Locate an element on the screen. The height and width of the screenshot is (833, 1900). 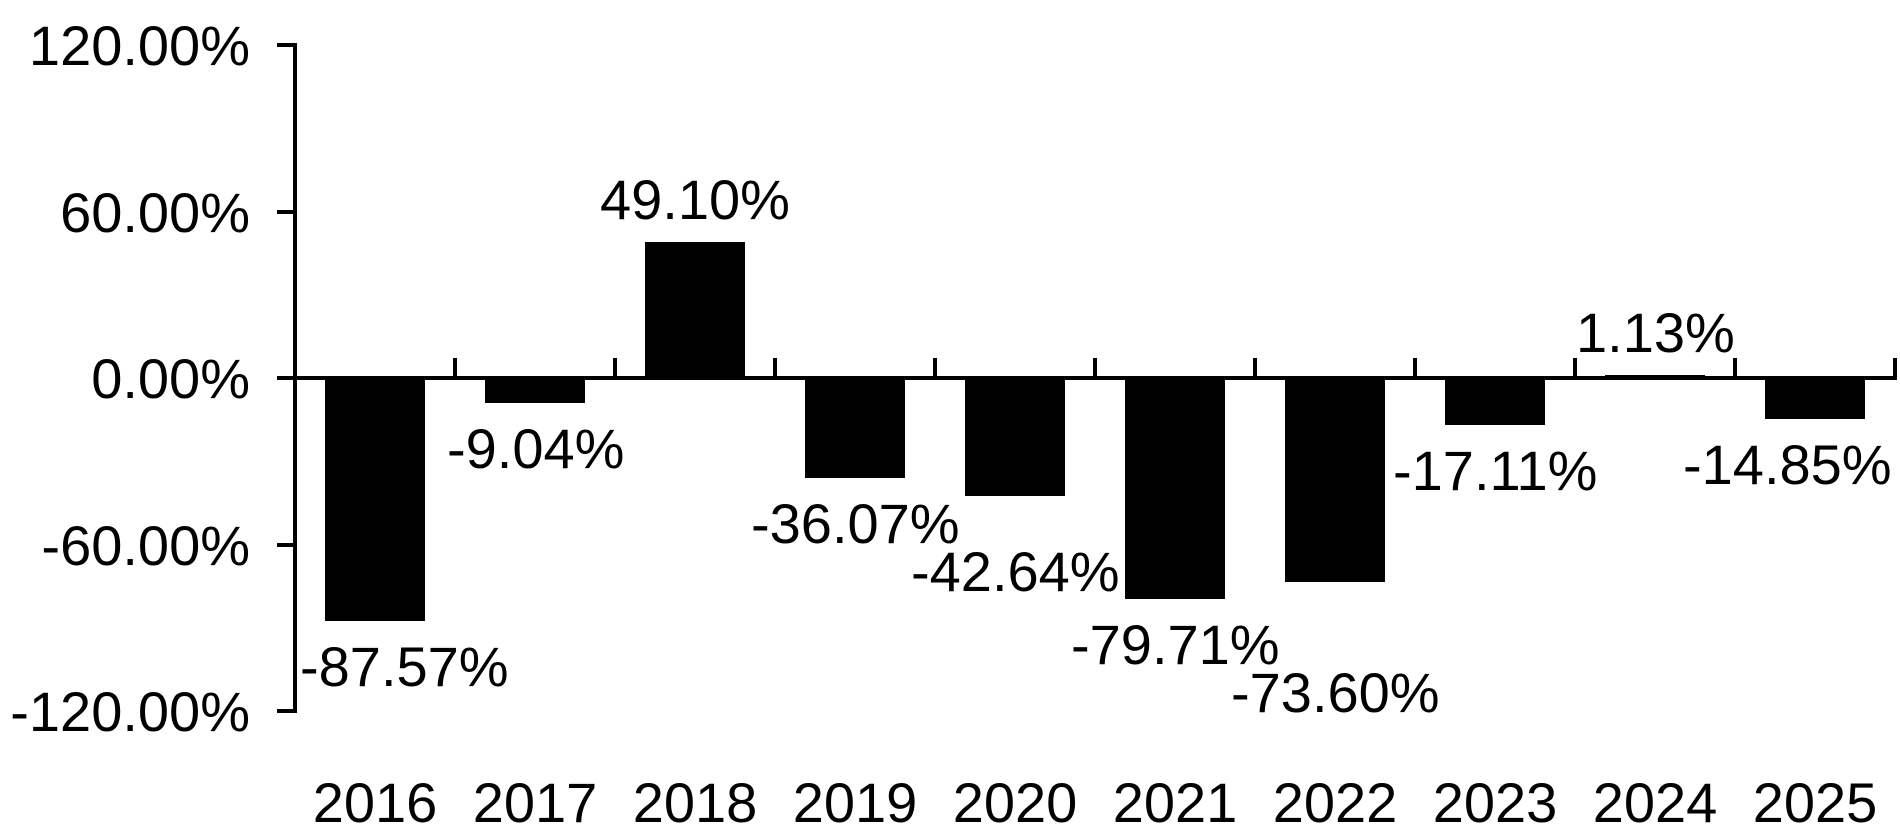
bar-2021 is located at coordinates (1175, 488).